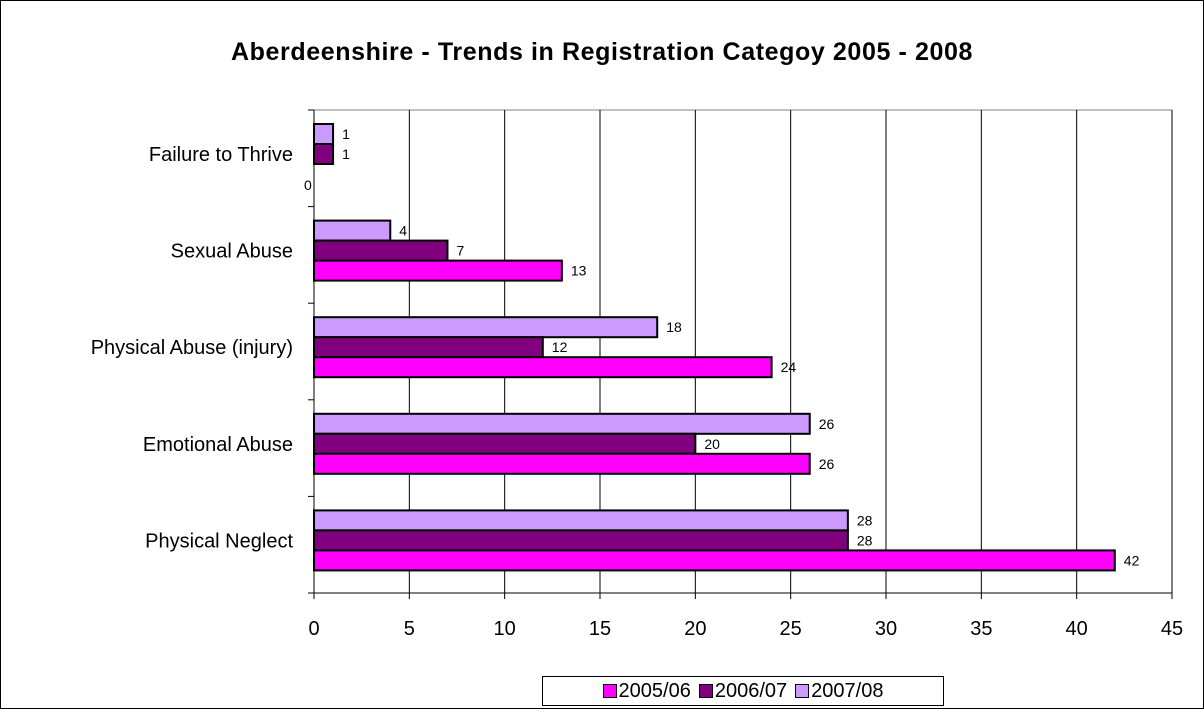  Describe the element at coordinates (579, 271) in the screenshot. I see `data-label: 13` at that location.